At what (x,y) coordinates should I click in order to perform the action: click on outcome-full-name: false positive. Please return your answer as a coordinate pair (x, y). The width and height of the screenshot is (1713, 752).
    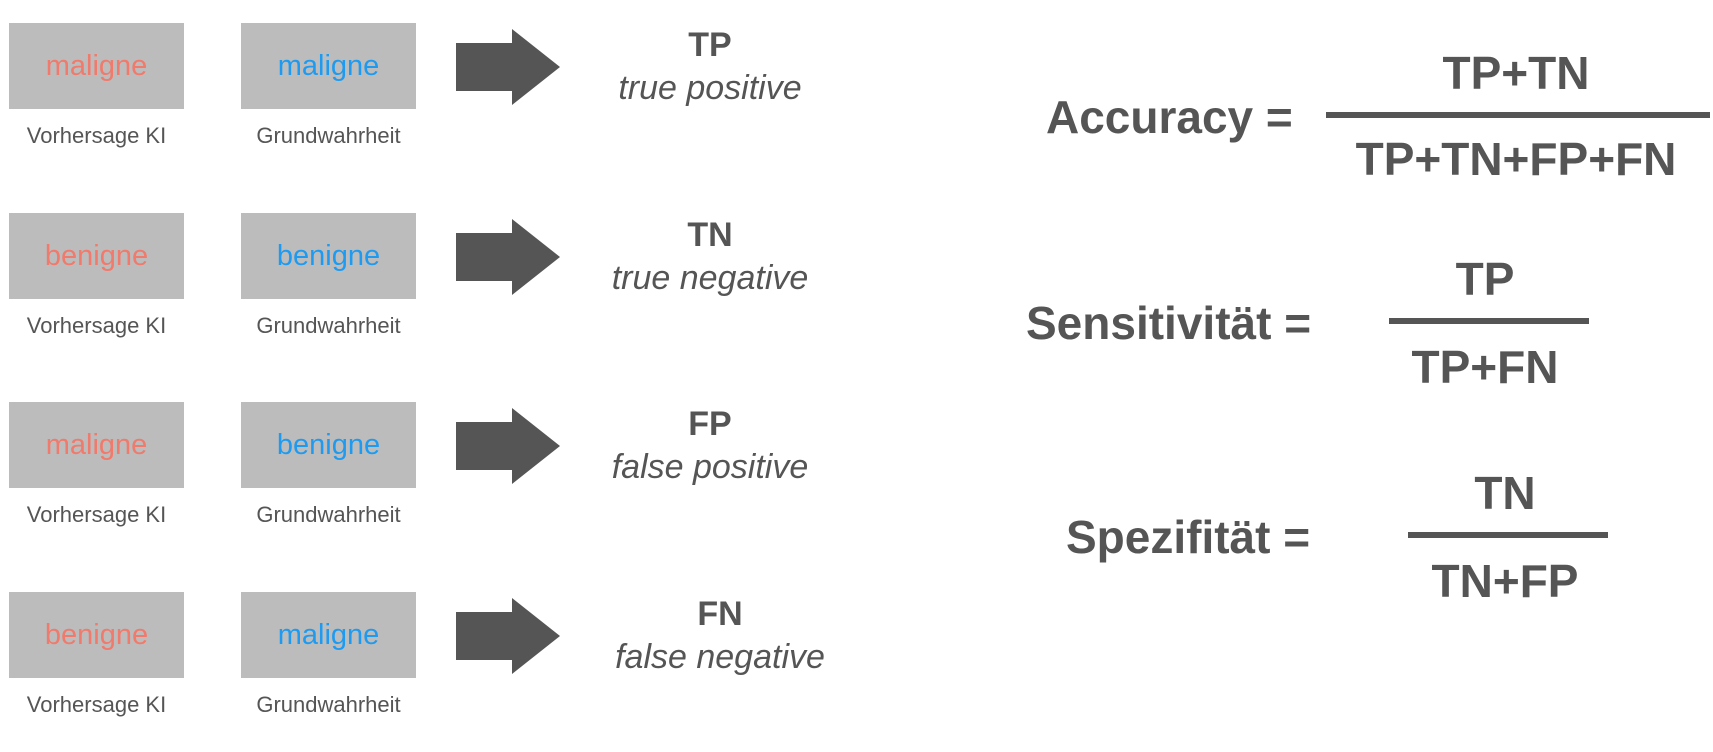
    Looking at the image, I should click on (710, 467).